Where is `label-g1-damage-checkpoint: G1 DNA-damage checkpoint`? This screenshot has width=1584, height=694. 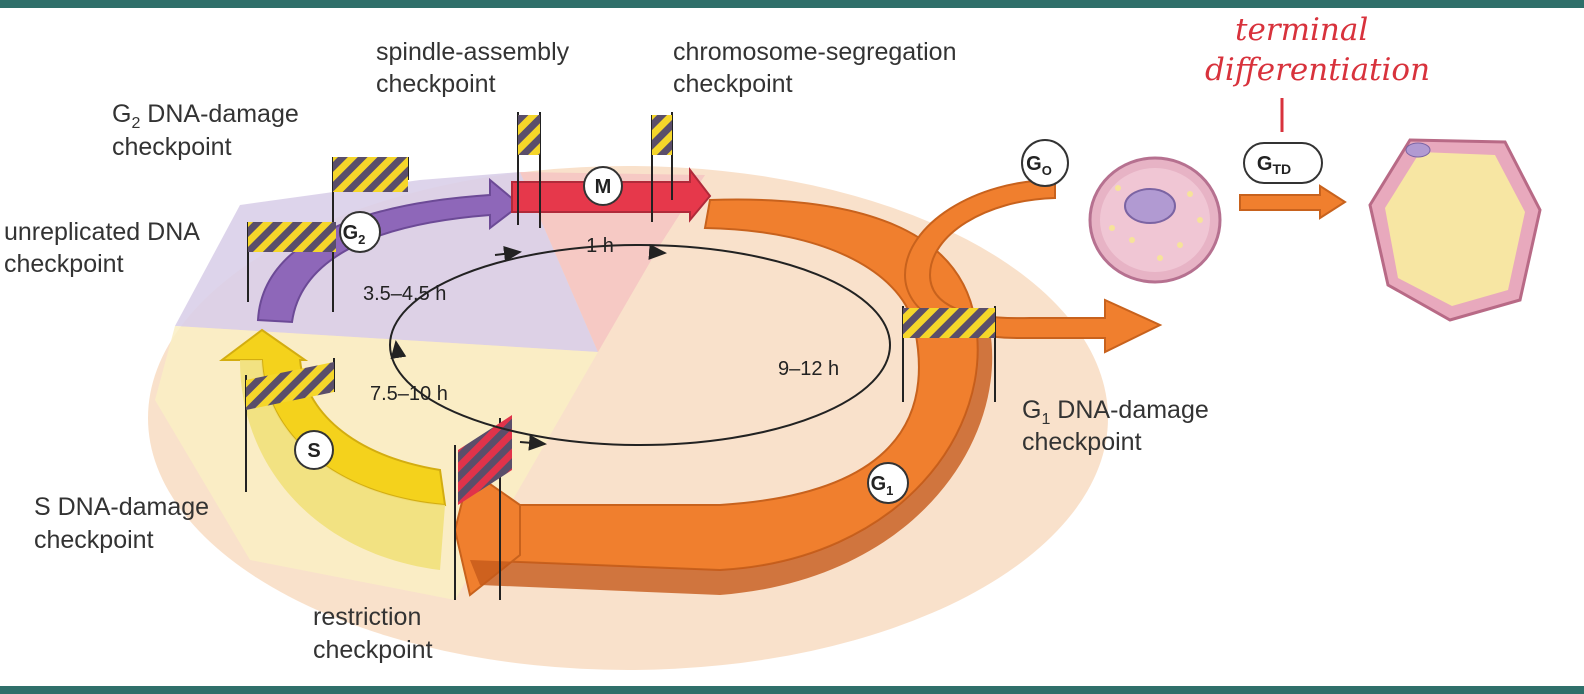 label-g1-damage-checkpoint: G1 DNA-damage checkpoint is located at coordinates (1115, 426).